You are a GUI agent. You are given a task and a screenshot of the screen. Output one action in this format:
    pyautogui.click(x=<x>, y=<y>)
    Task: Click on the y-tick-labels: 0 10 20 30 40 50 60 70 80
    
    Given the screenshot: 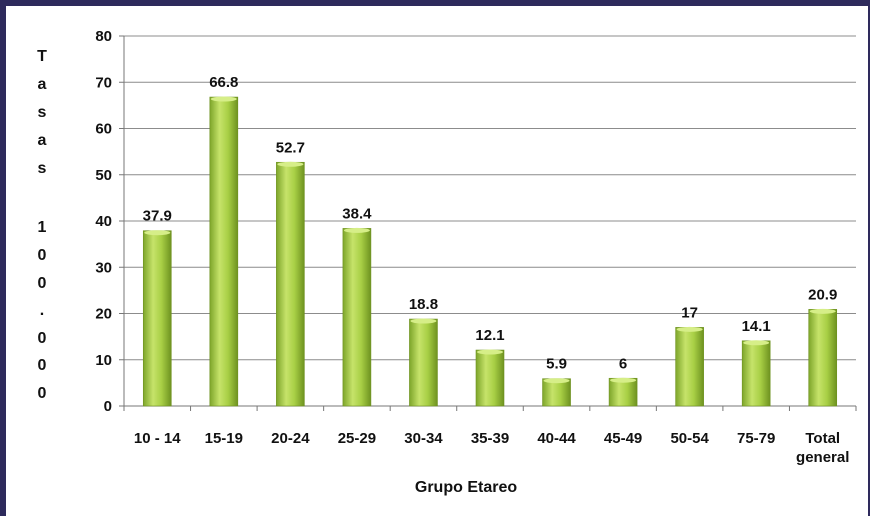 What is the action you would take?
    pyautogui.click(x=103, y=221)
    